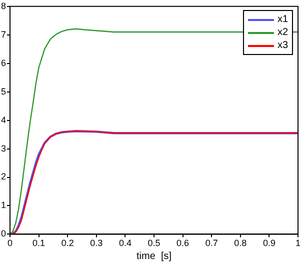  I want to click on x-tick-label: 0.6, so click(183, 243).